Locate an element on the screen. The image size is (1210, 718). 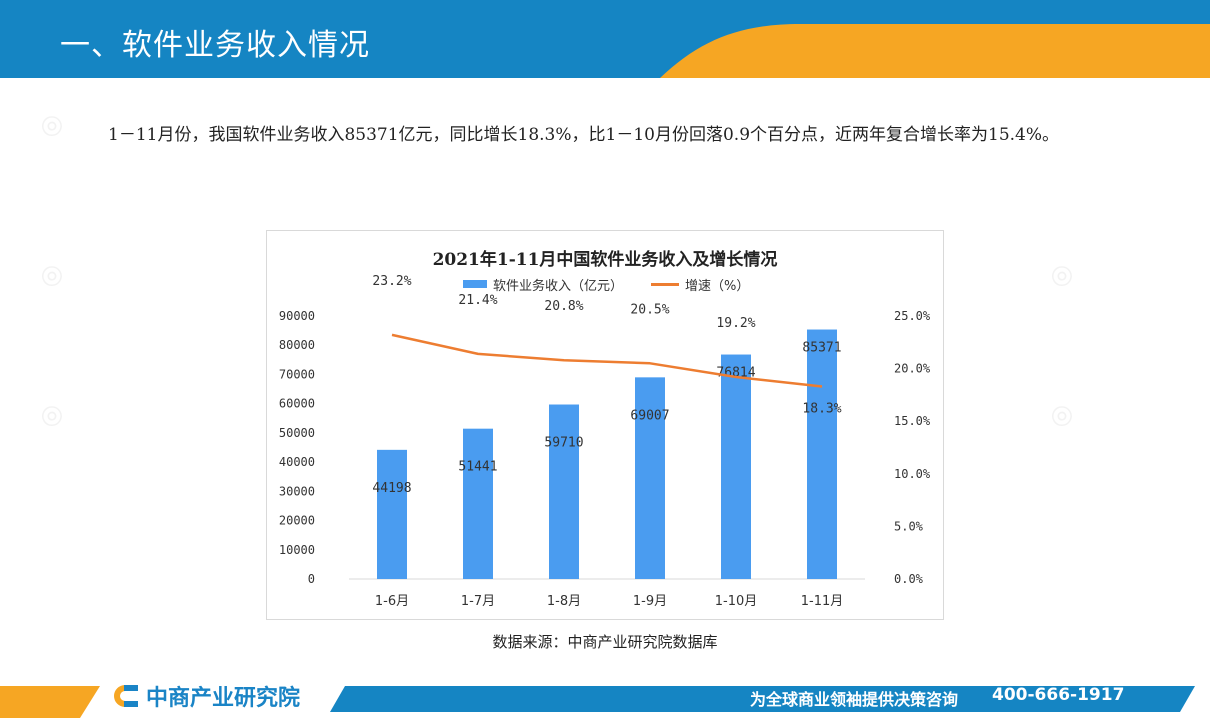
bar-data-label: 76814 is located at coordinates (735, 373).